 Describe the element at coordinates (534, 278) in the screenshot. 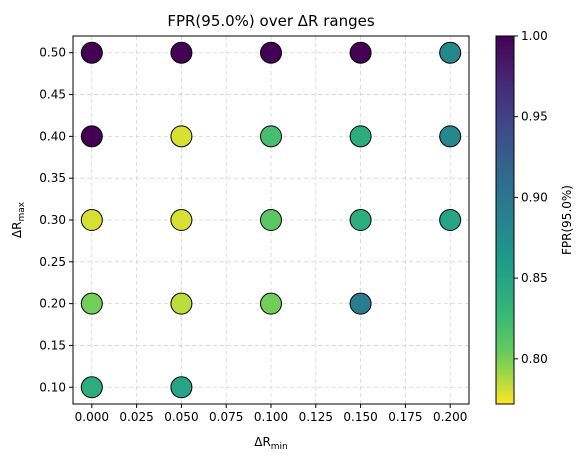

I see `colorbar-tick-label: 0.85` at that location.